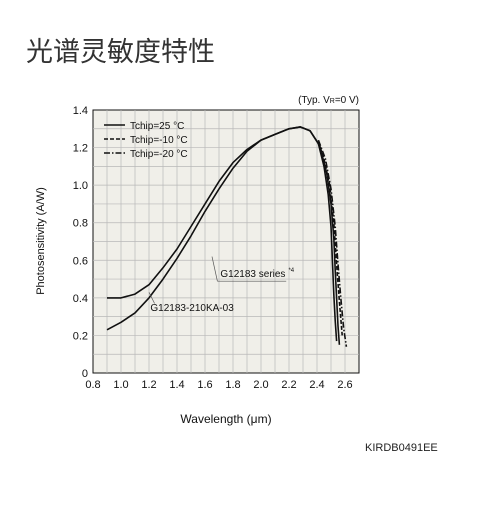 This screenshot has width=494, height=509. I want to click on series-line, so click(332, 243).